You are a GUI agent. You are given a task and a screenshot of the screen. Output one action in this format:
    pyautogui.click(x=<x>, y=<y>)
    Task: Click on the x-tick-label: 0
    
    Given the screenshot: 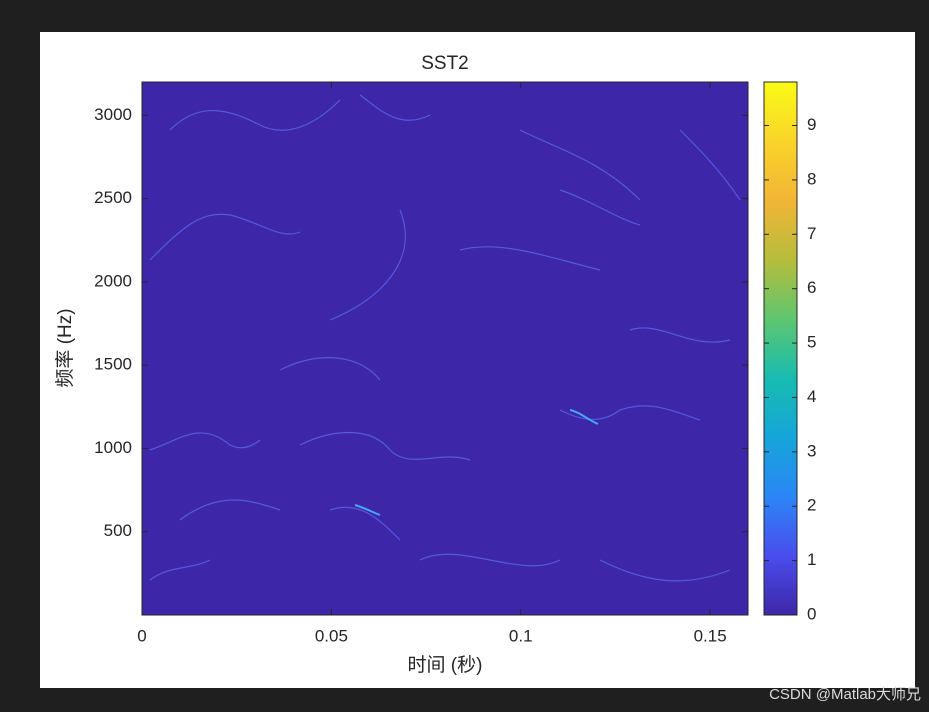 What is the action you would take?
    pyautogui.click(x=141, y=635)
    